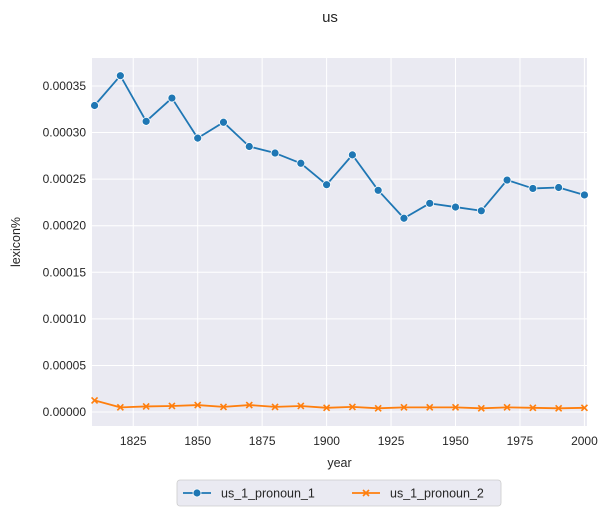 The height and width of the screenshot is (515, 606). What do you see at coordinates (391, 441) in the screenshot?
I see `x-tick-label: 1925` at bounding box center [391, 441].